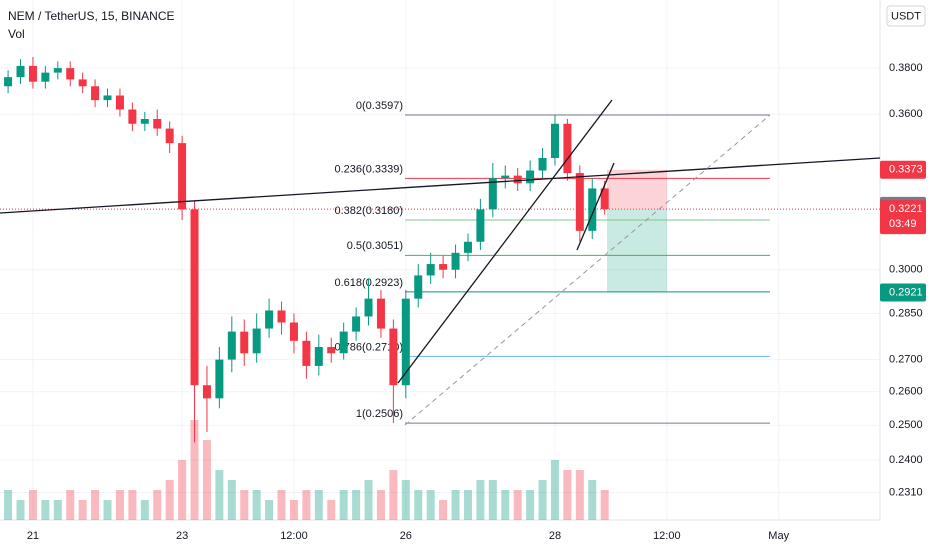 The height and width of the screenshot is (550, 932). Describe the element at coordinates (906, 114) in the screenshot. I see `y-tick-label: 0.3600` at that location.